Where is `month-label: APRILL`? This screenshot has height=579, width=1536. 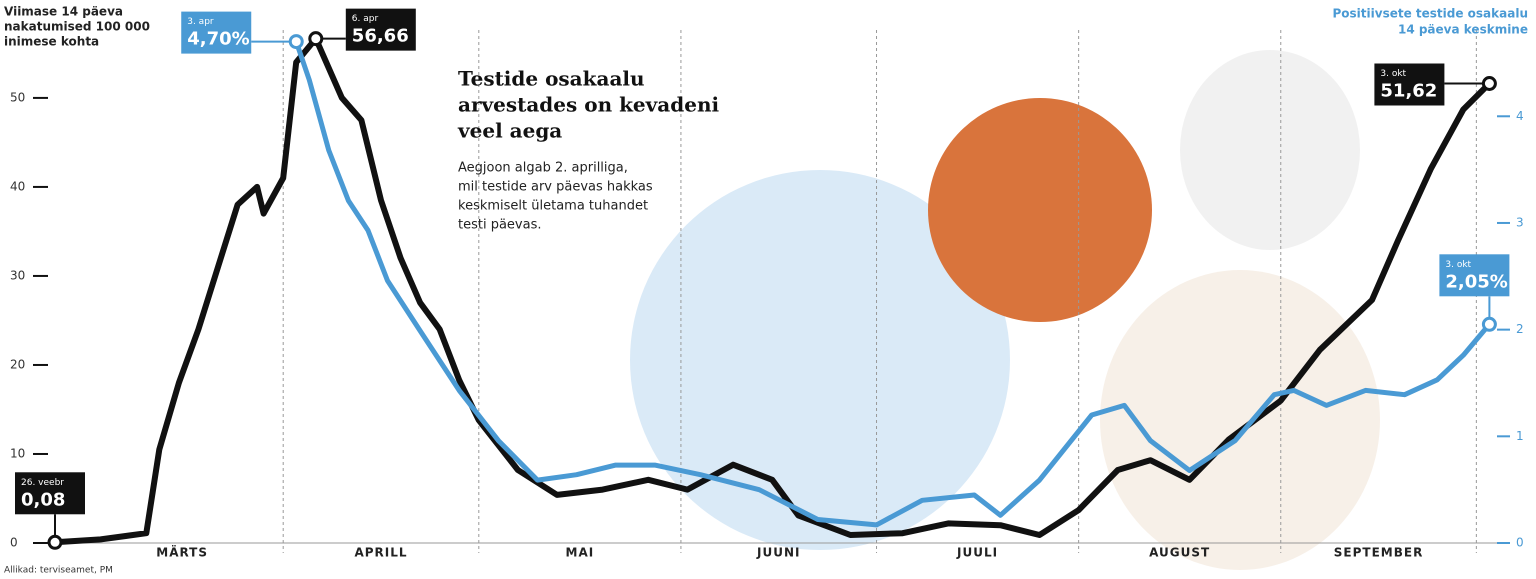 month-label: APRILL is located at coordinates (380, 553).